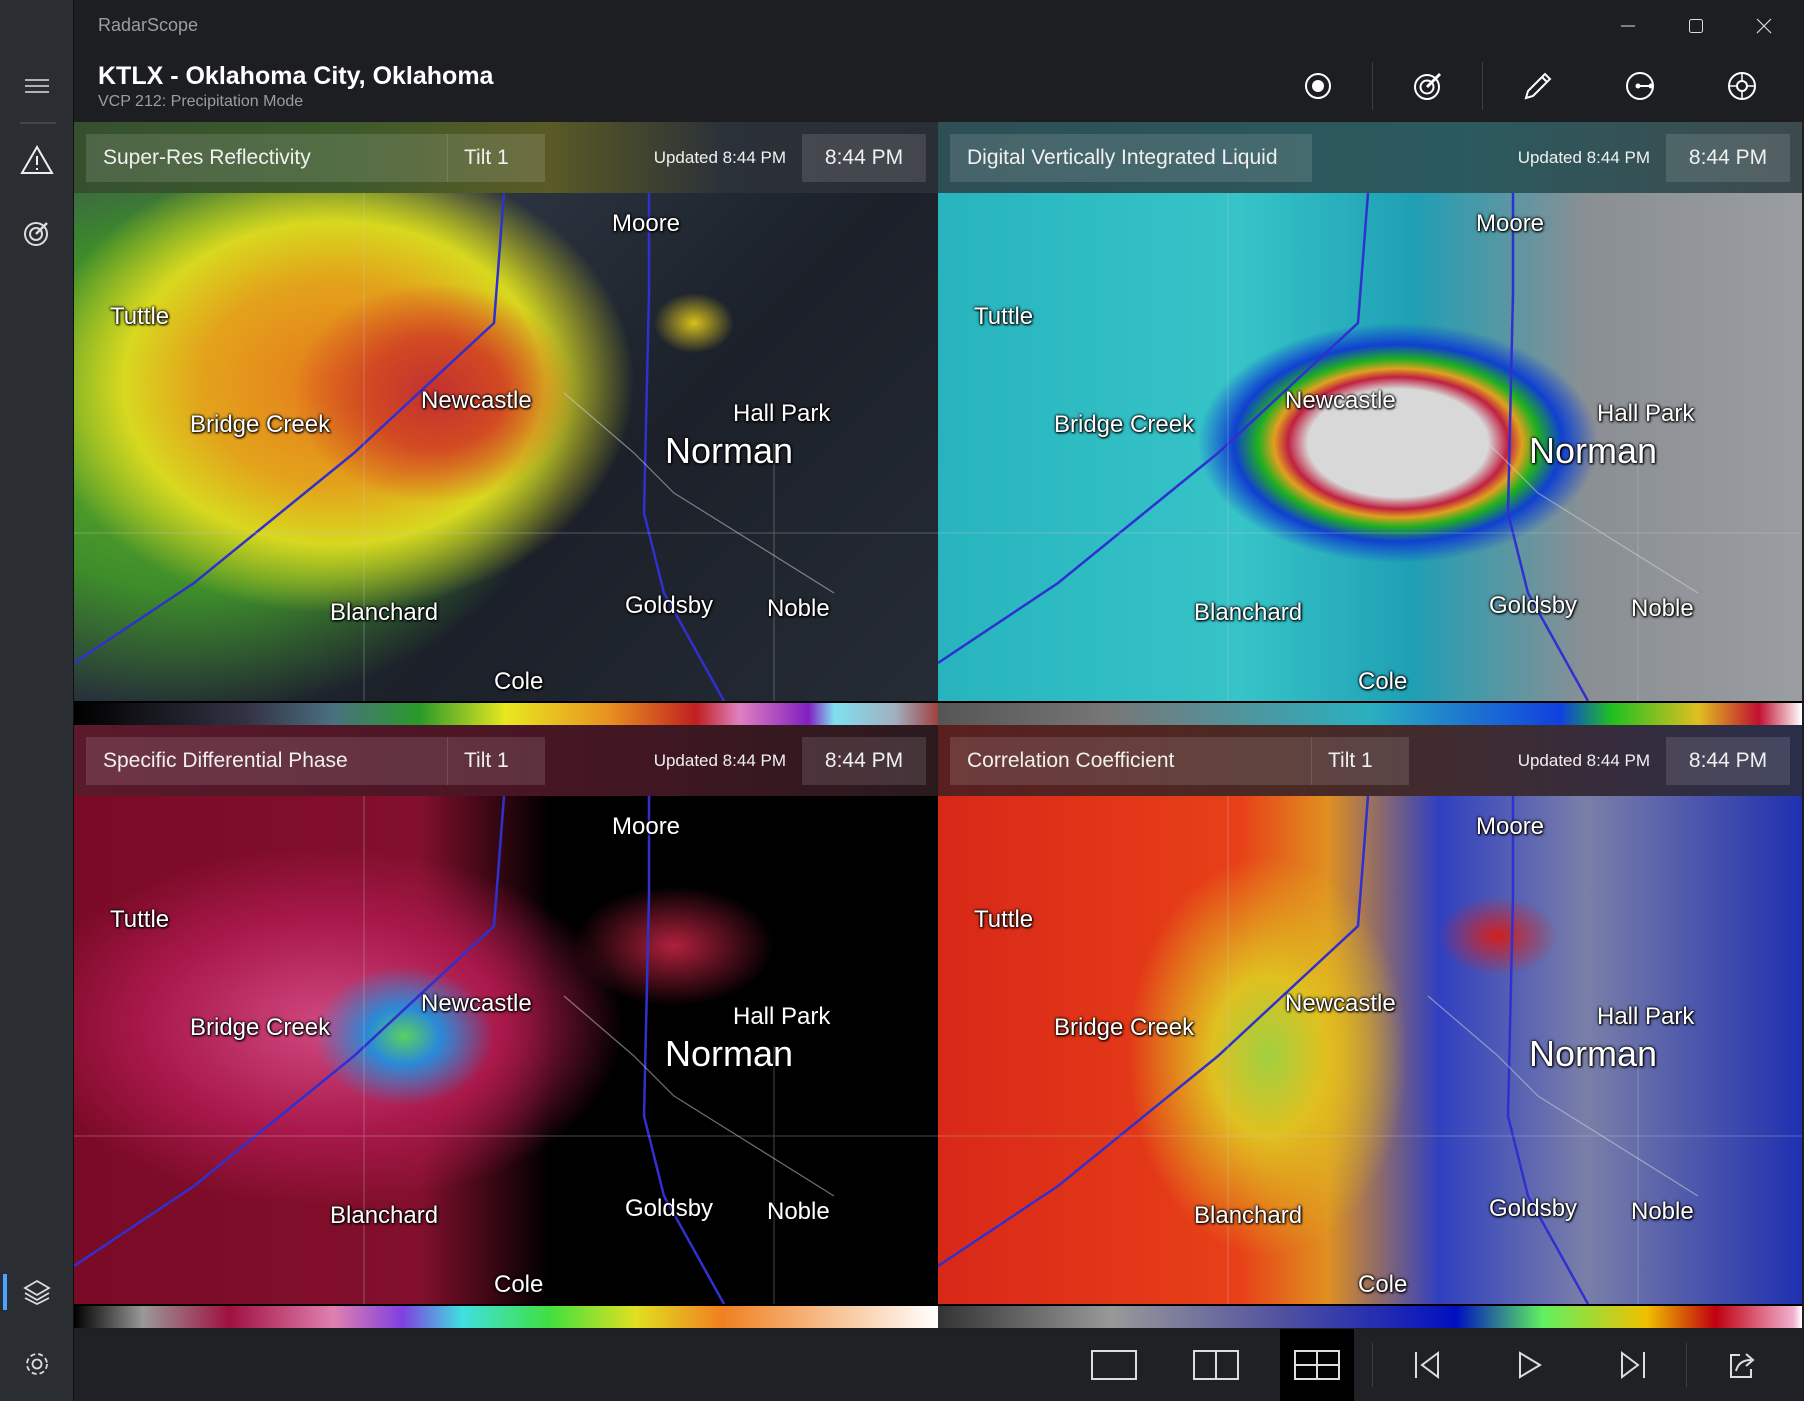 The image size is (1804, 1401). I want to click on crosshair-icon, so click(1742, 86).